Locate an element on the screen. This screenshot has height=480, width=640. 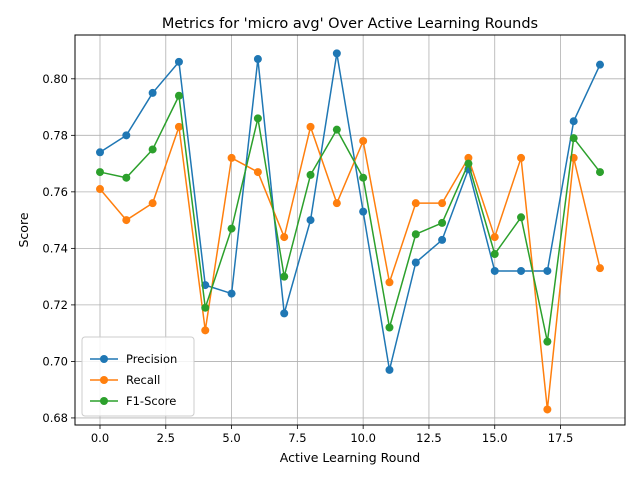
x-tick-label: 0.0 is located at coordinates (100, 438).